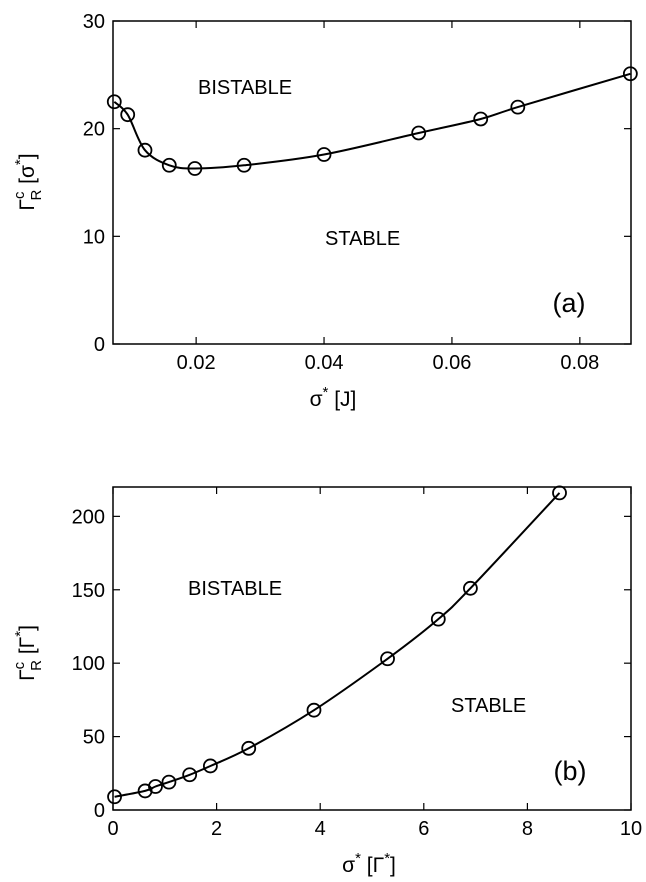  What do you see at coordinates (88, 664) in the screenshot?
I see `y-tick-label-b: 100` at bounding box center [88, 664].